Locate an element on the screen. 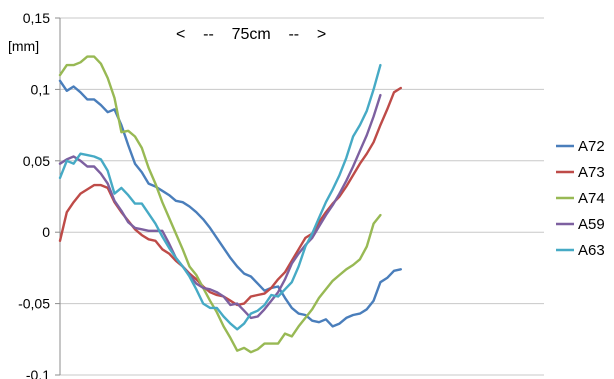 This screenshot has width=614, height=379. y-axis: 0,15 0,1 0,05 0 -0,05 -0,1 is located at coordinates (39, 194).